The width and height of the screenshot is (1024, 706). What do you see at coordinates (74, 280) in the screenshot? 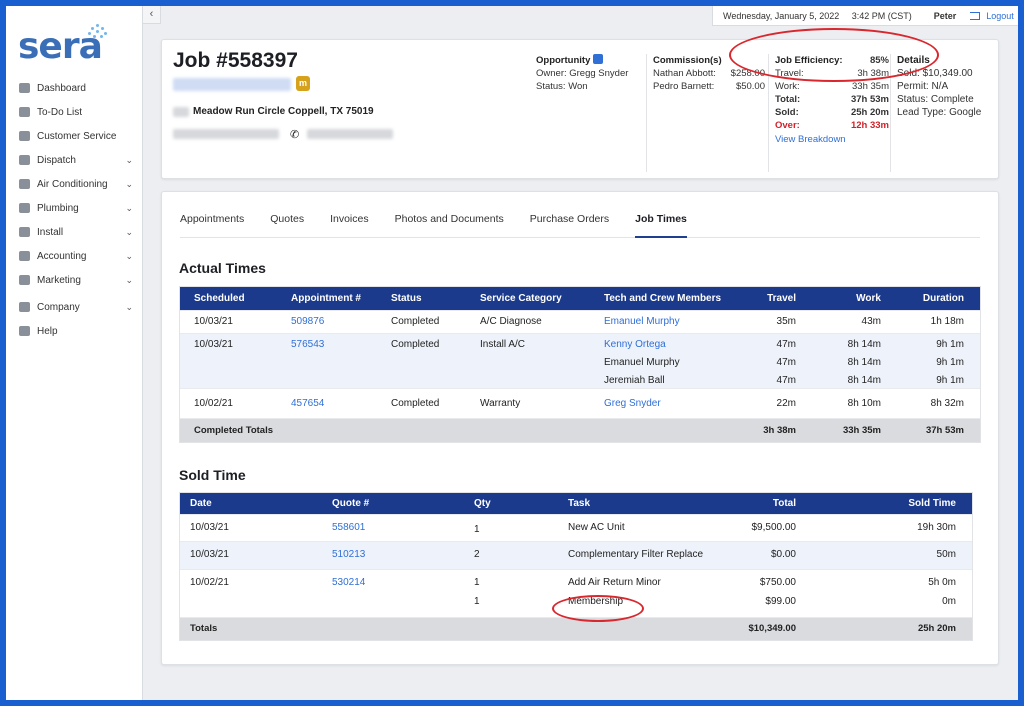
I see `sidebar-item-marketing: Marketing ⌄` at bounding box center [74, 280].